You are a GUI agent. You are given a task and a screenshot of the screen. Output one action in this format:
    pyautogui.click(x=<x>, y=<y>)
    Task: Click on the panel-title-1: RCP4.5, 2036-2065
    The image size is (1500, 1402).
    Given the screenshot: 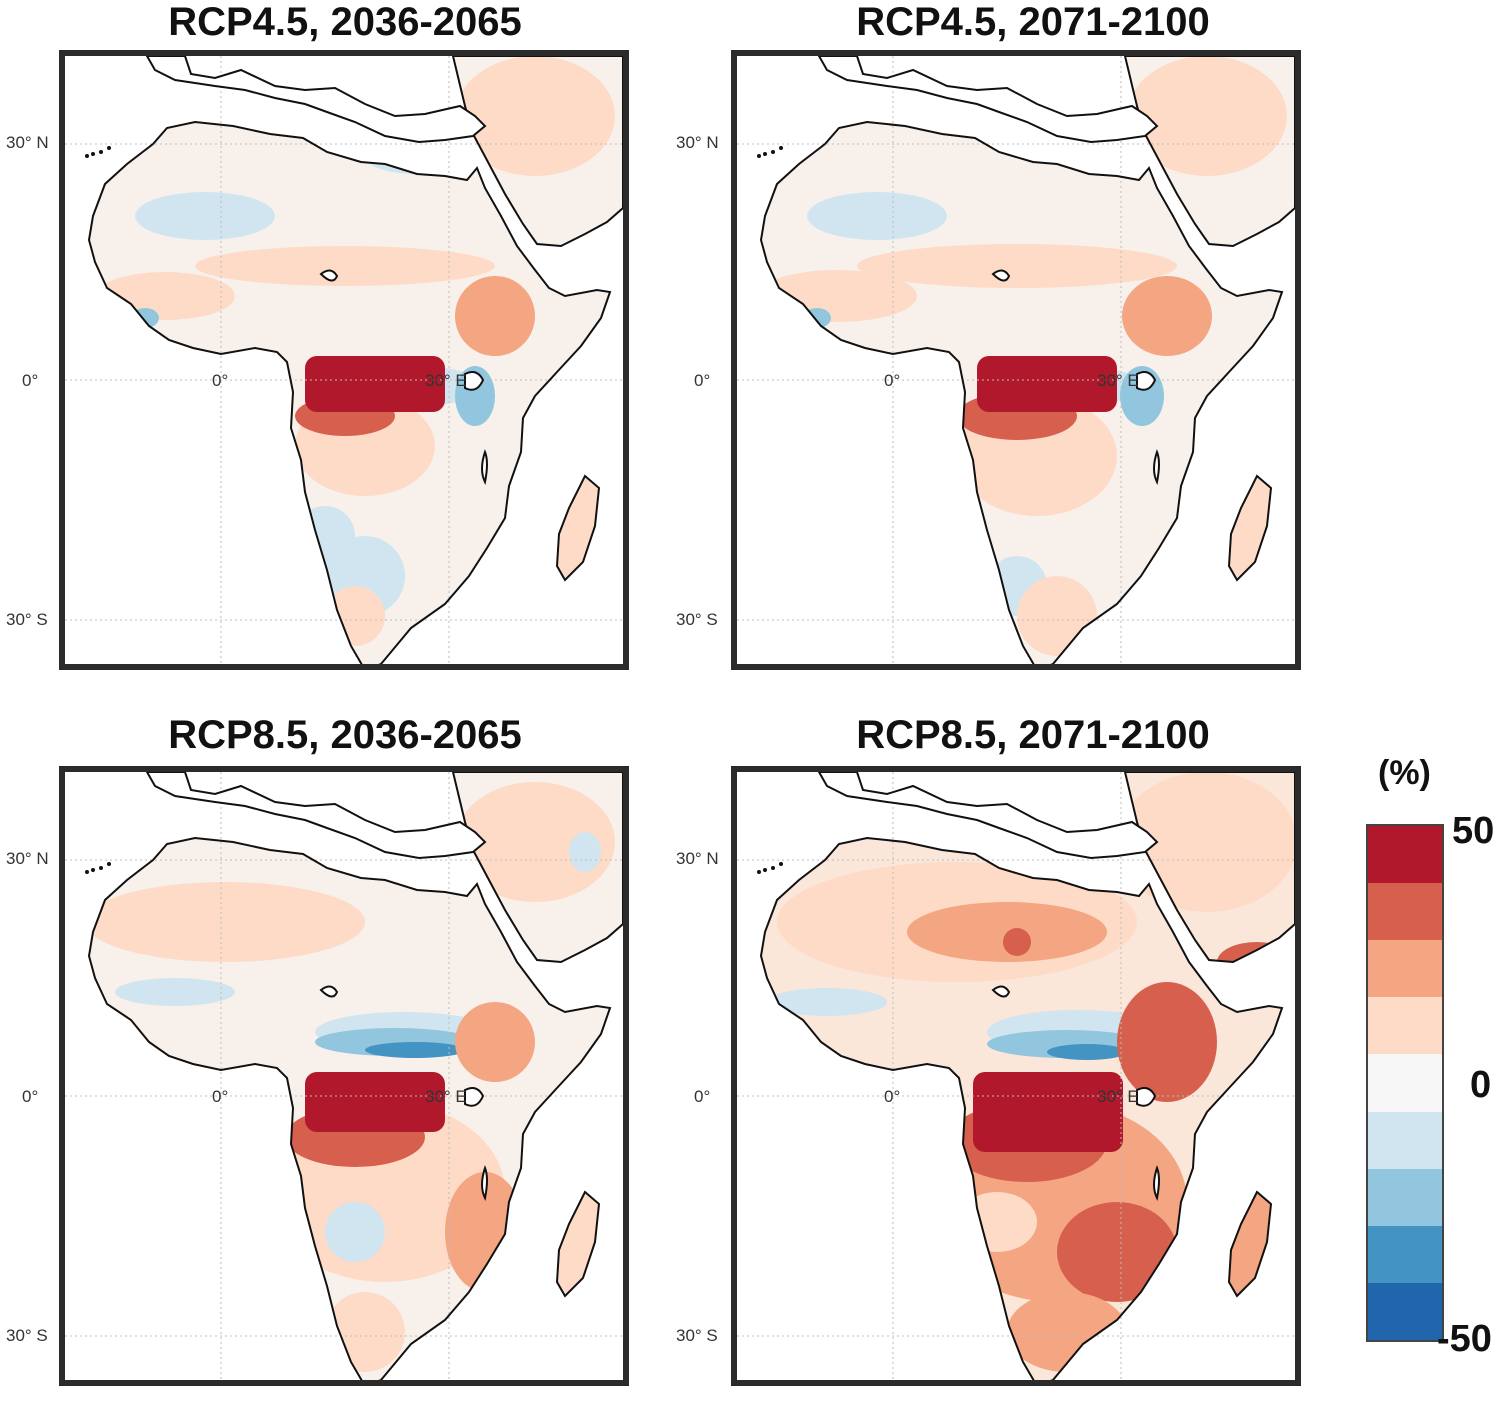 What is the action you would take?
    pyautogui.click(x=345, y=22)
    